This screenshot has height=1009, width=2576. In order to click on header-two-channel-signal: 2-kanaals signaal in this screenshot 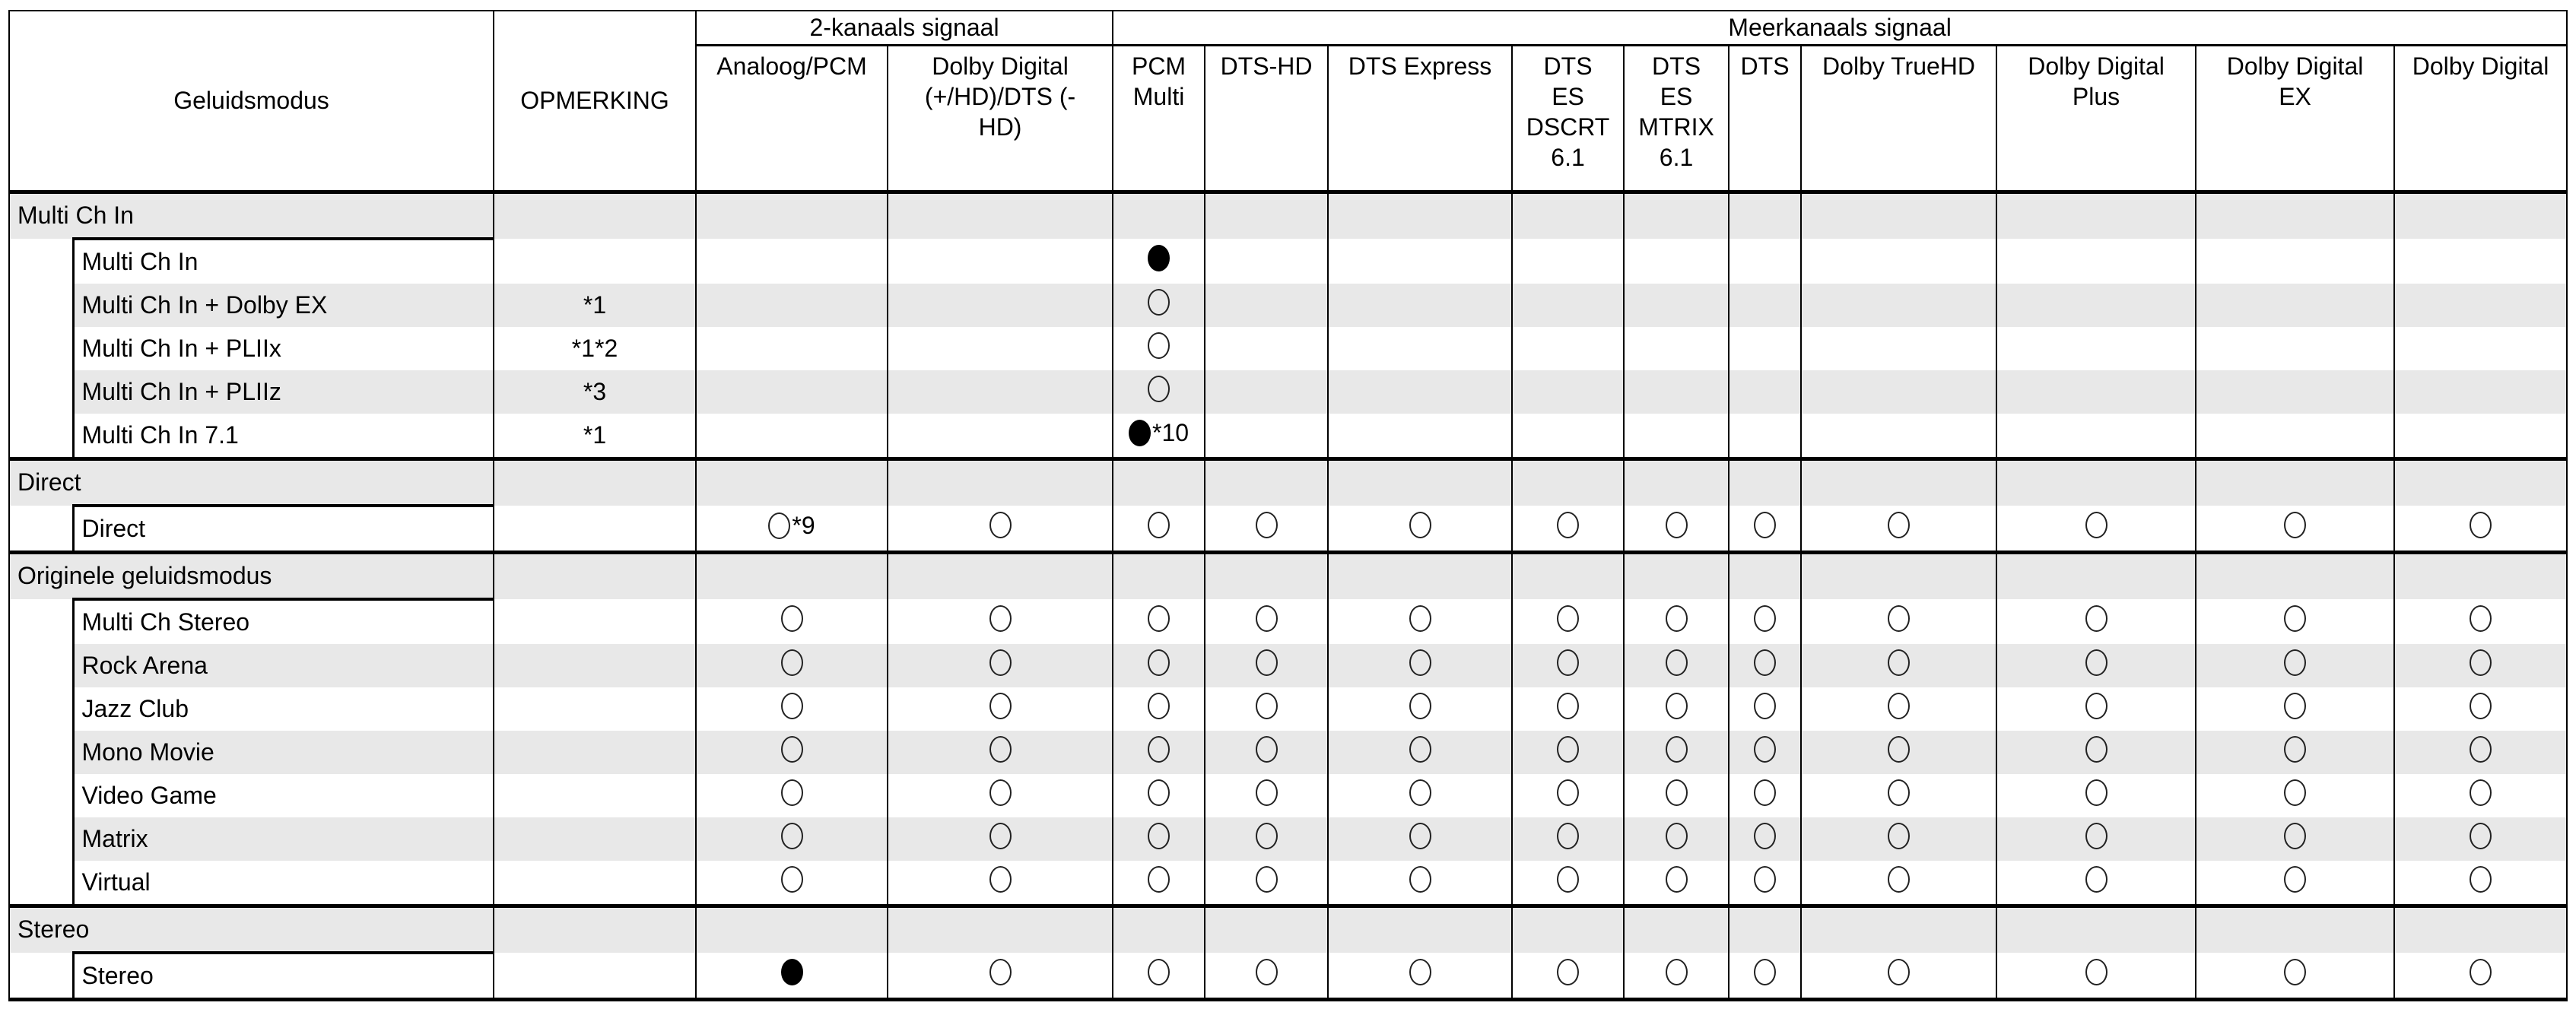, I will do `click(905, 28)`.